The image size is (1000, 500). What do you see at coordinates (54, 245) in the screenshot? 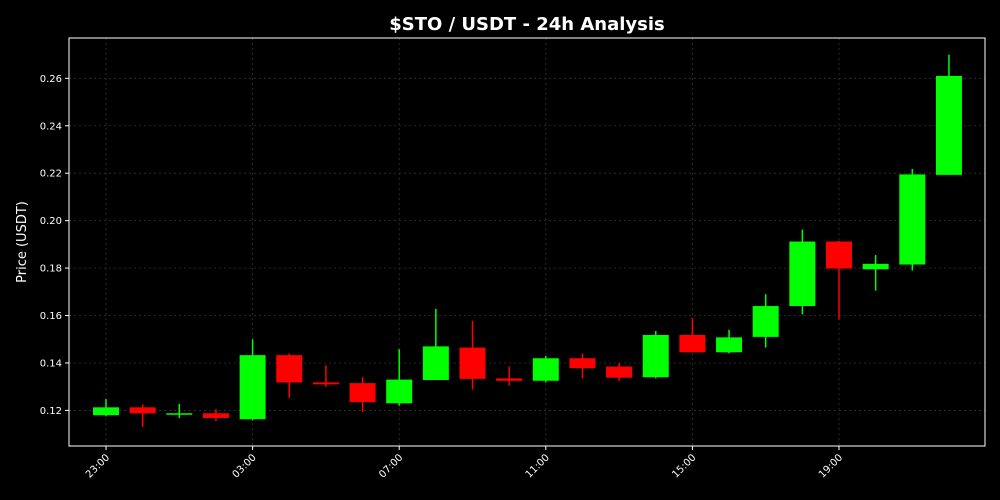
I see `y-axis: 0.12 0.14 0.16 0.18 0.20 0.22 0.24 0.26` at bounding box center [54, 245].